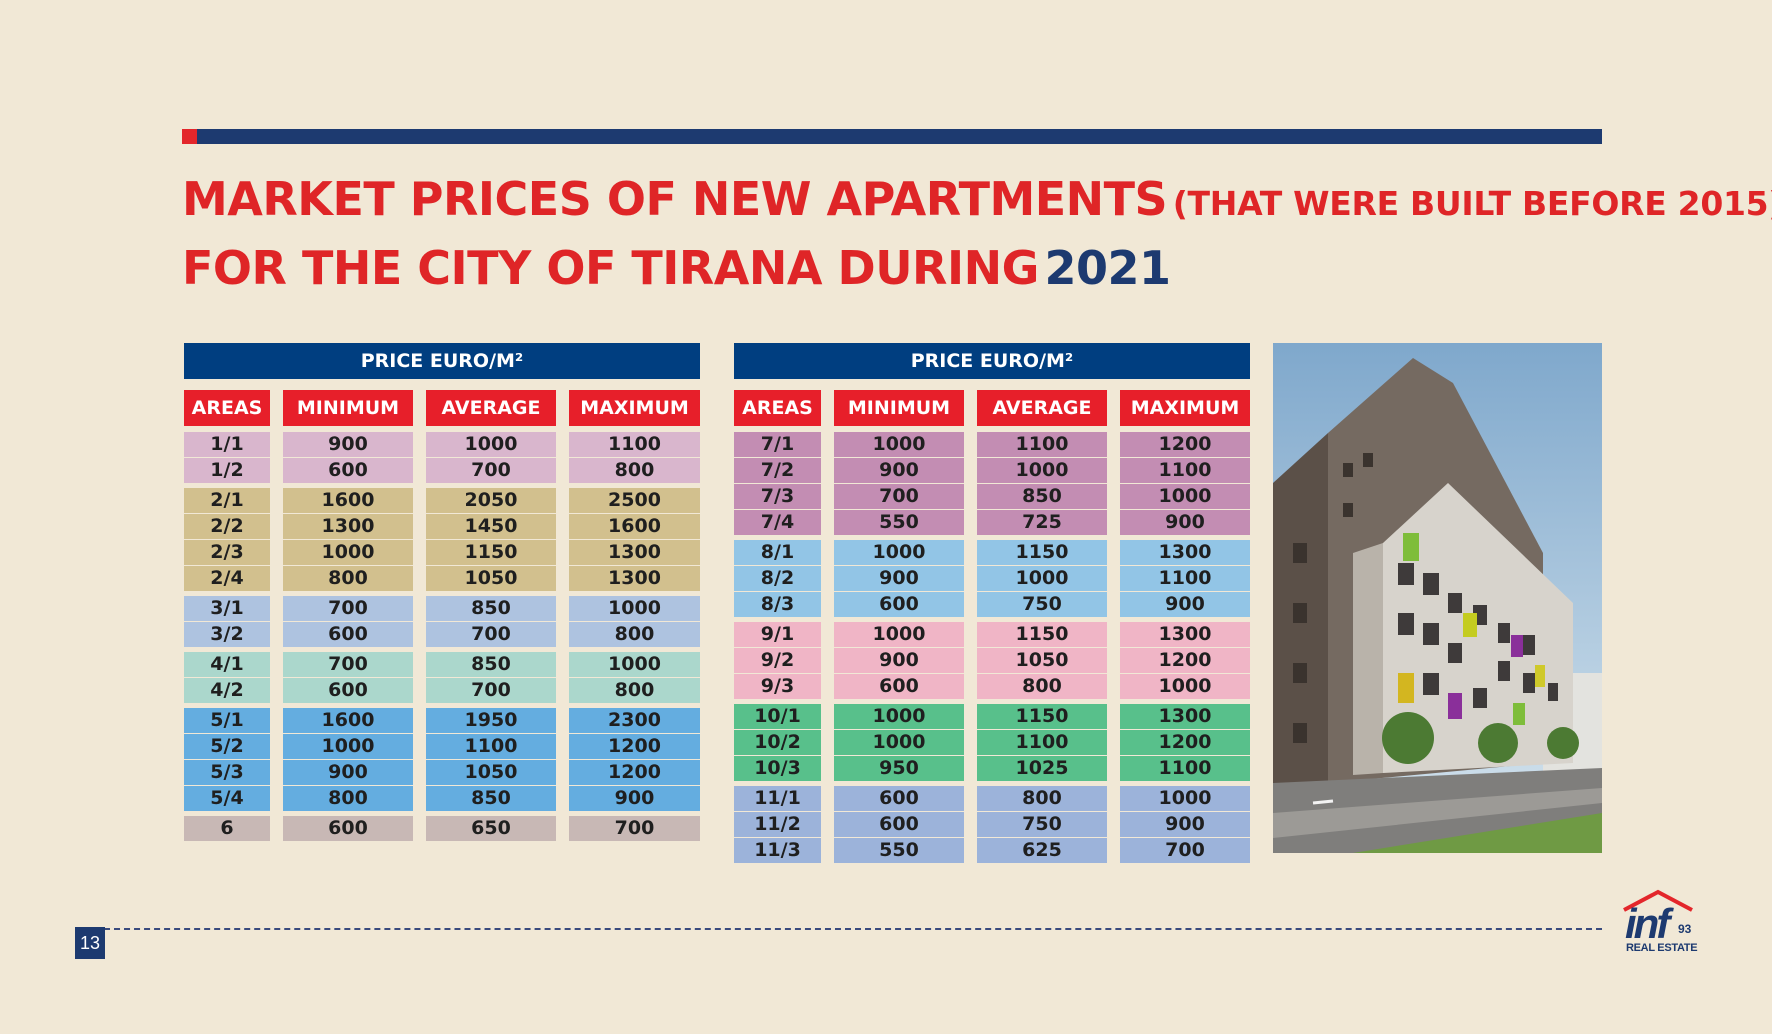 This screenshot has width=1772, height=1034. Describe the element at coordinates (634, 720) in the screenshot. I see `maximum-cell: 2300` at that location.